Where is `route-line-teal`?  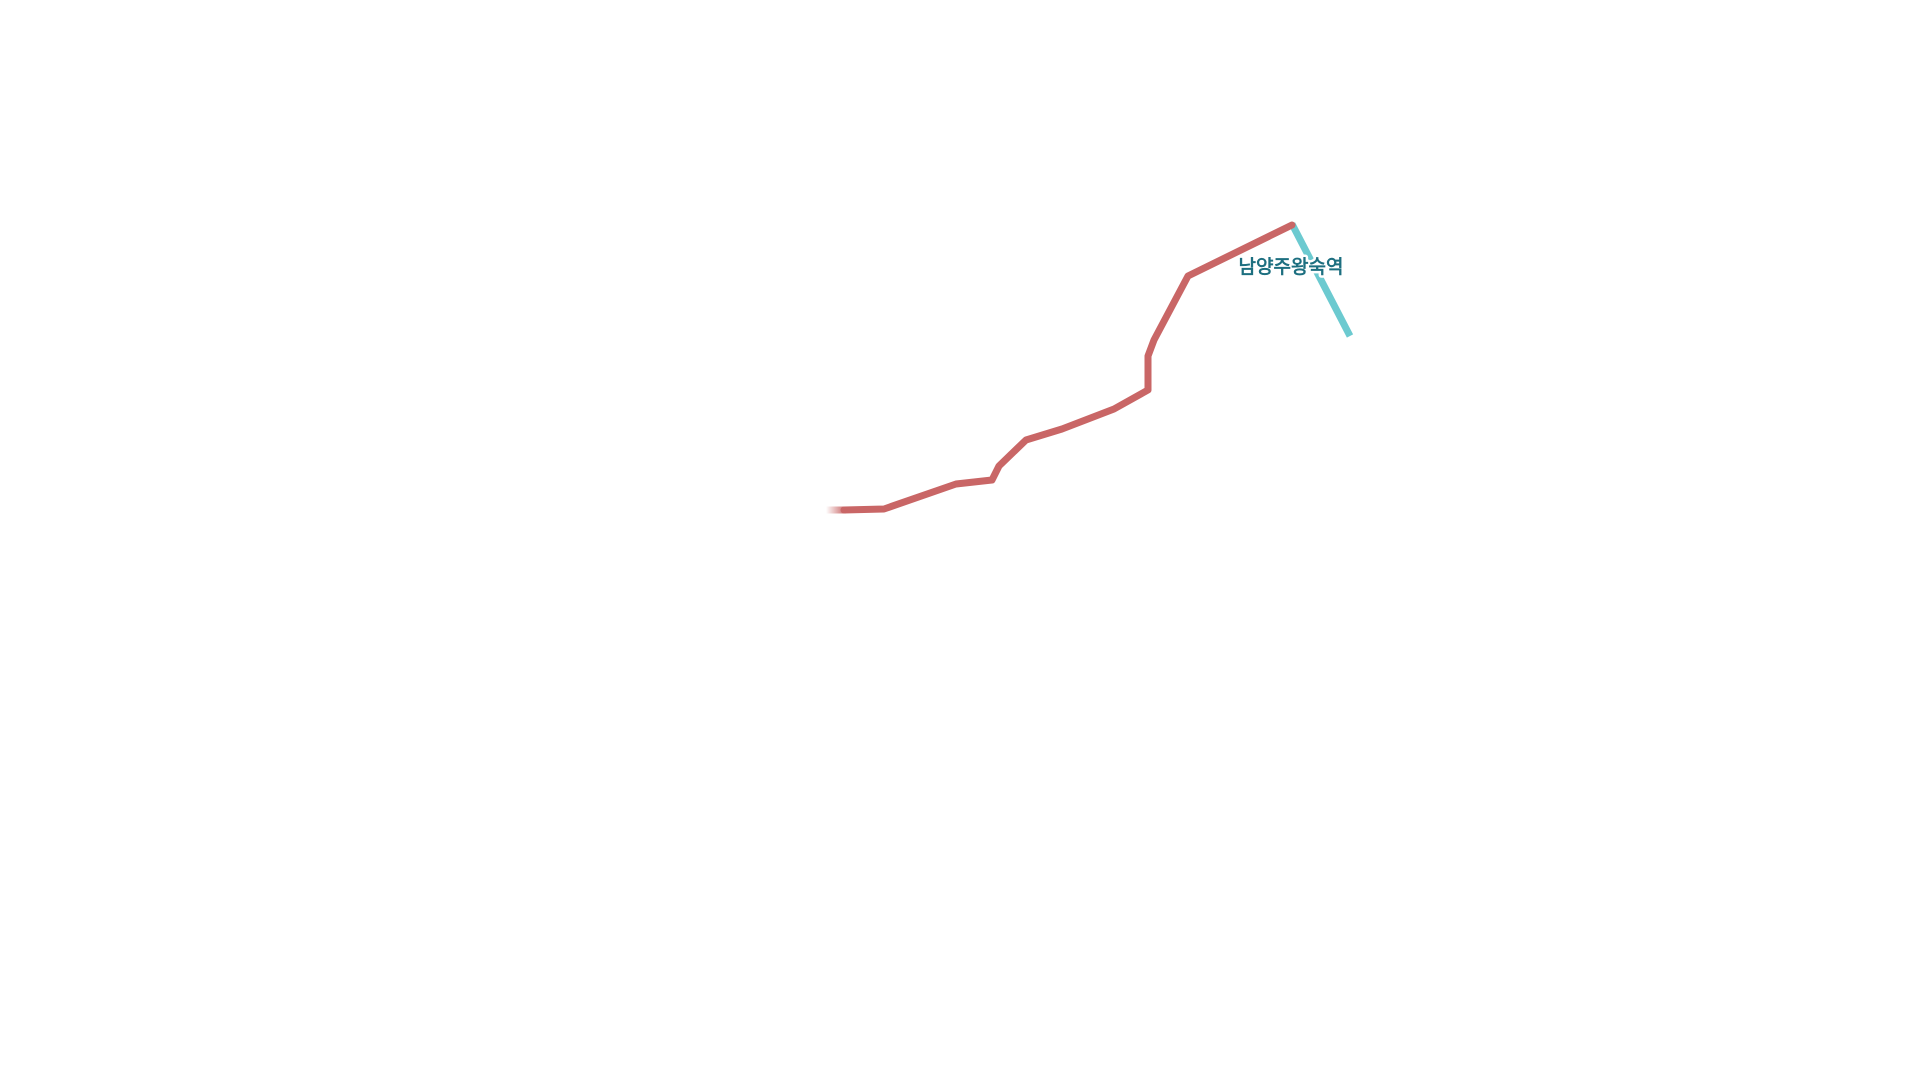 route-line-teal is located at coordinates (1321, 280).